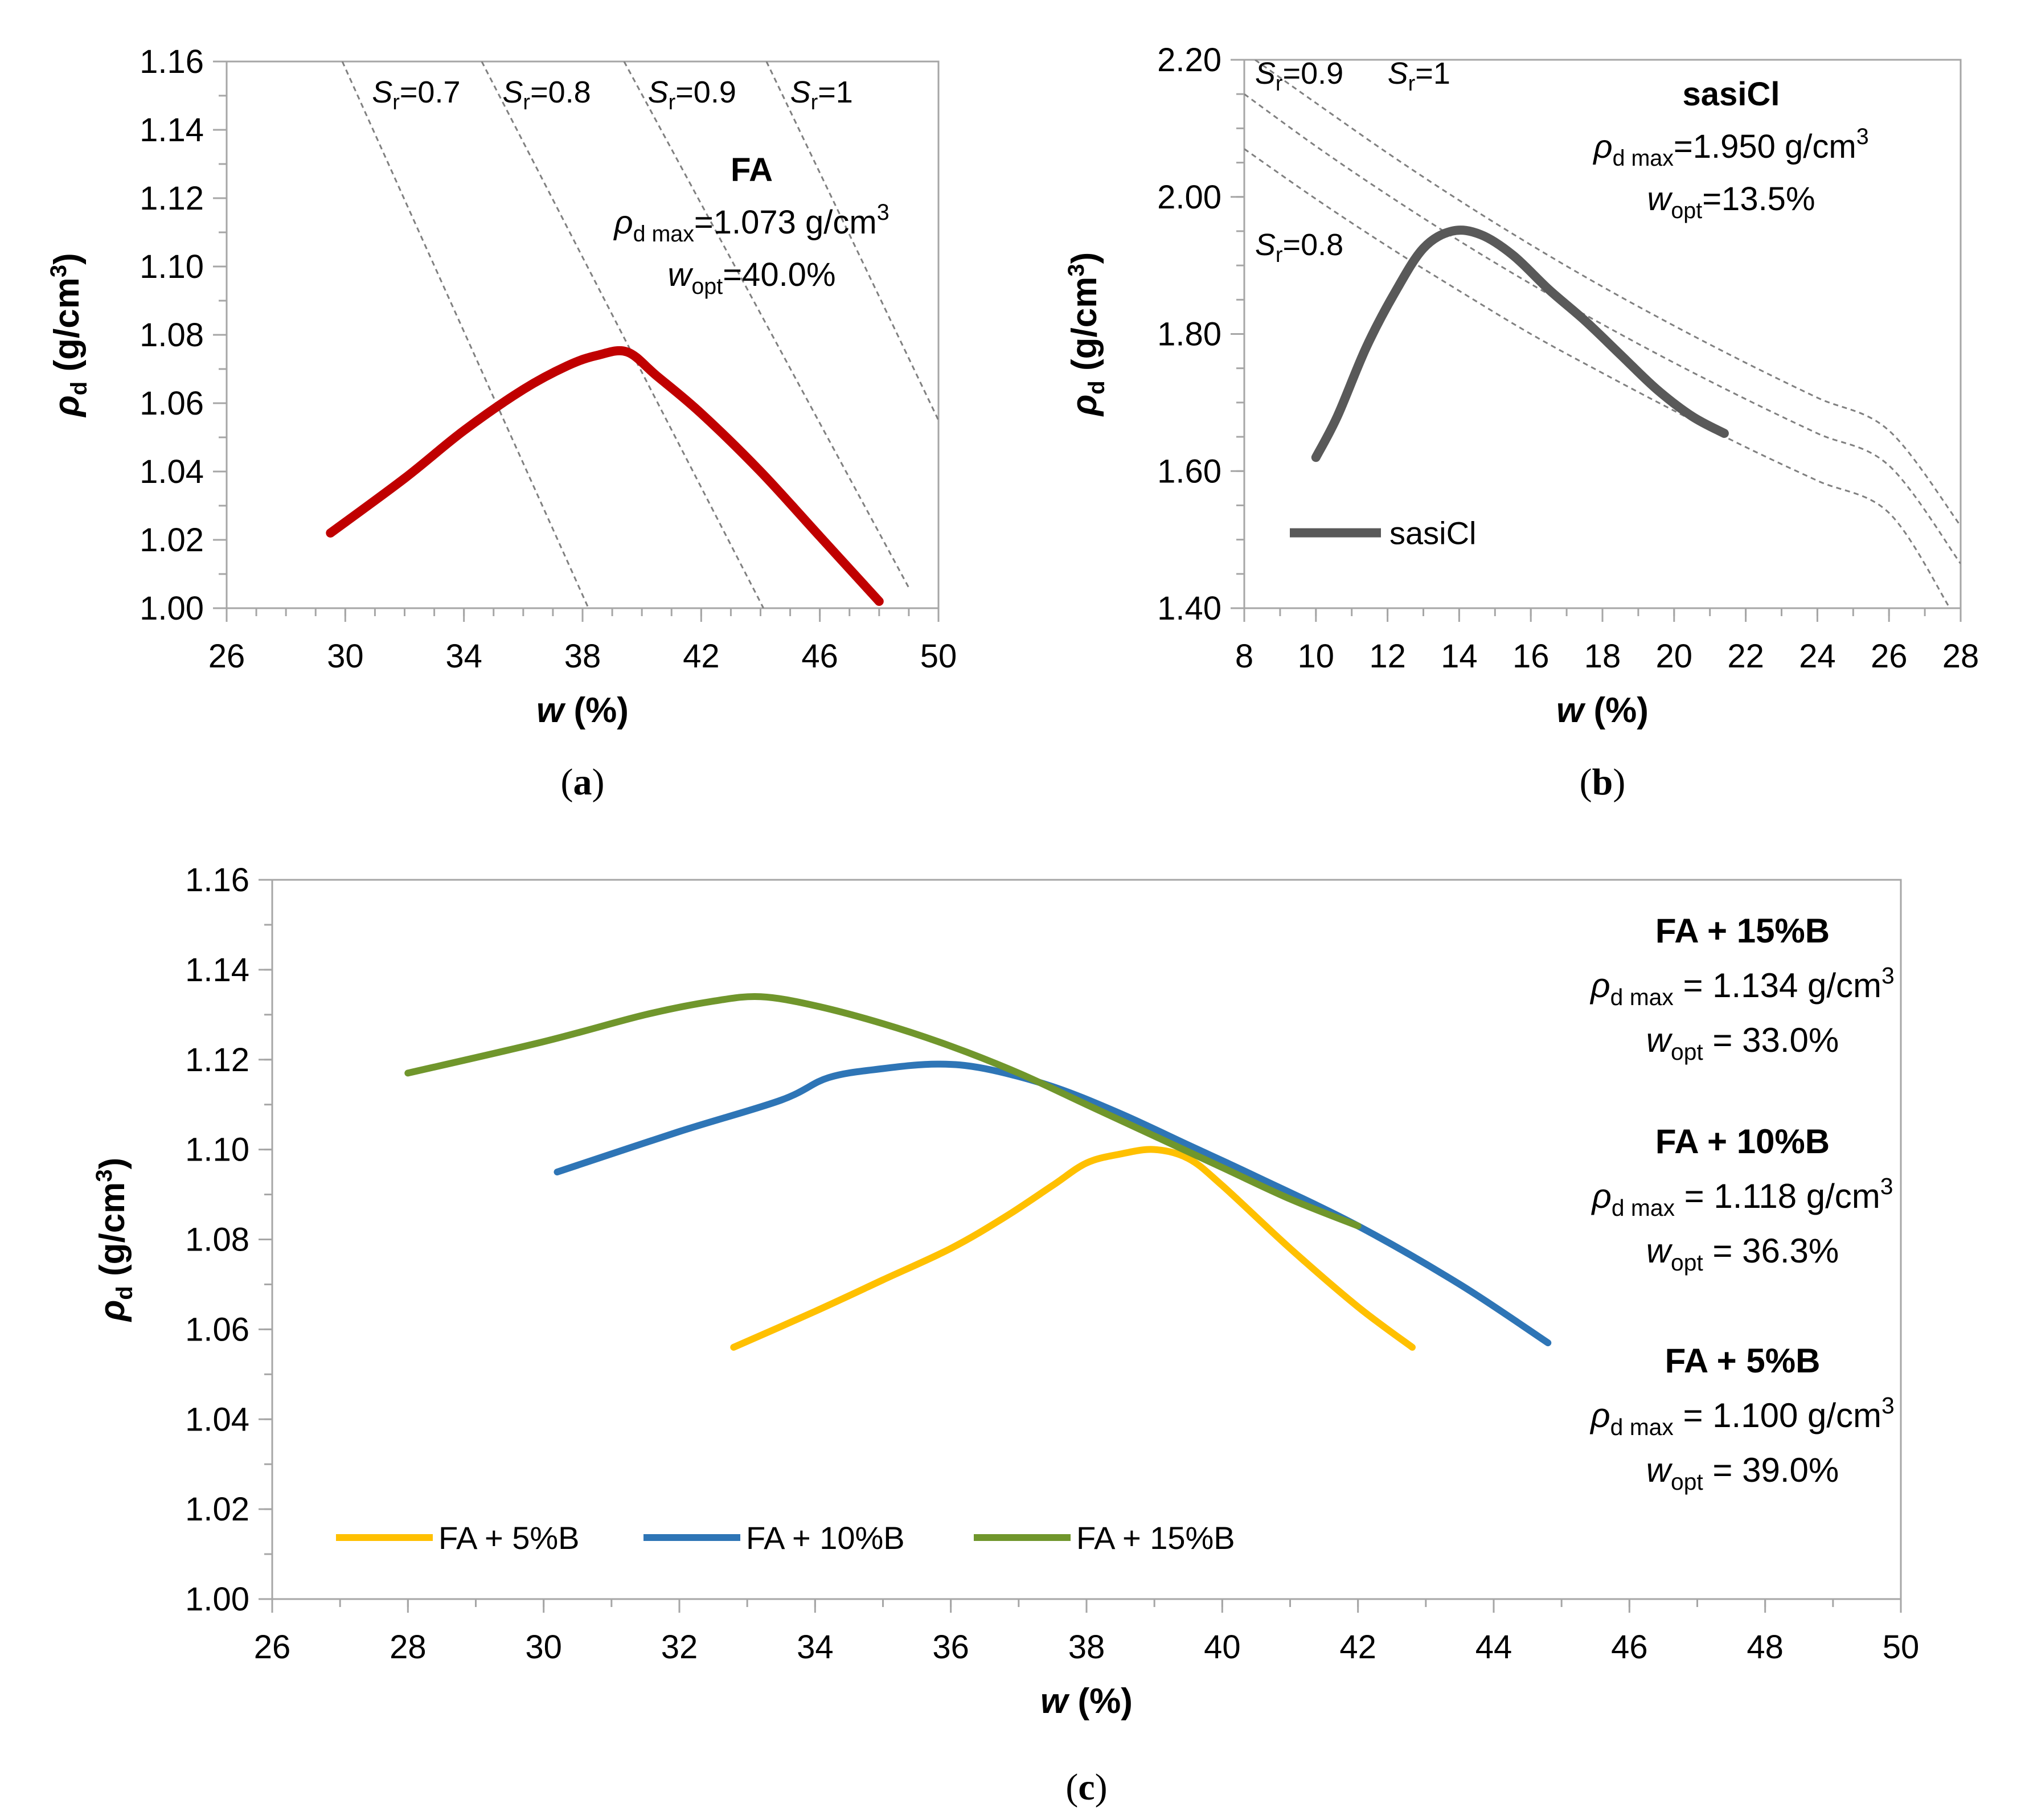 The image size is (2025, 1820). I want to click on x-tick-label: 40, so click(1222, 1647).